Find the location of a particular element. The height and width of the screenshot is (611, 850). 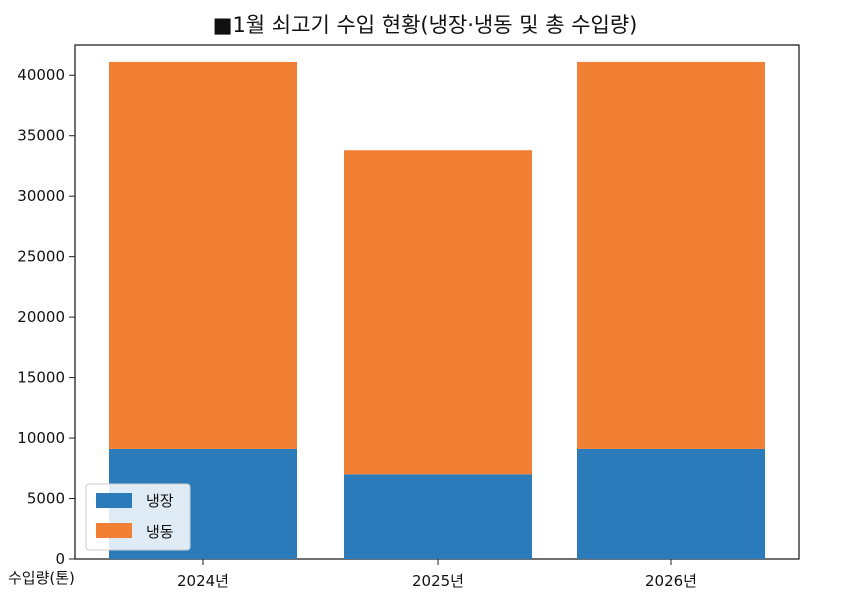

y-tick-label: 35000 is located at coordinates (41, 136).